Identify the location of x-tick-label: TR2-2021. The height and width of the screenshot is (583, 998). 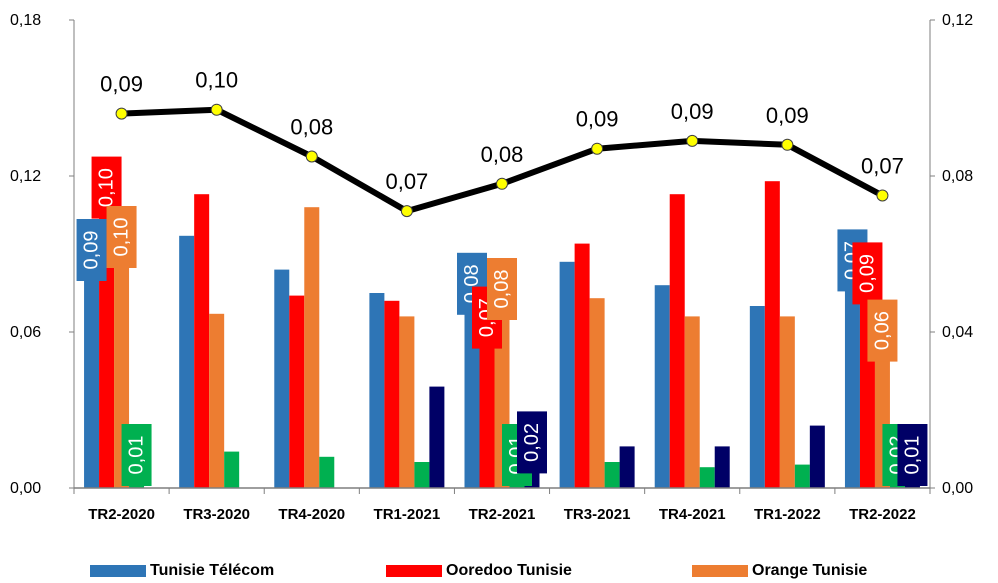
(502, 514).